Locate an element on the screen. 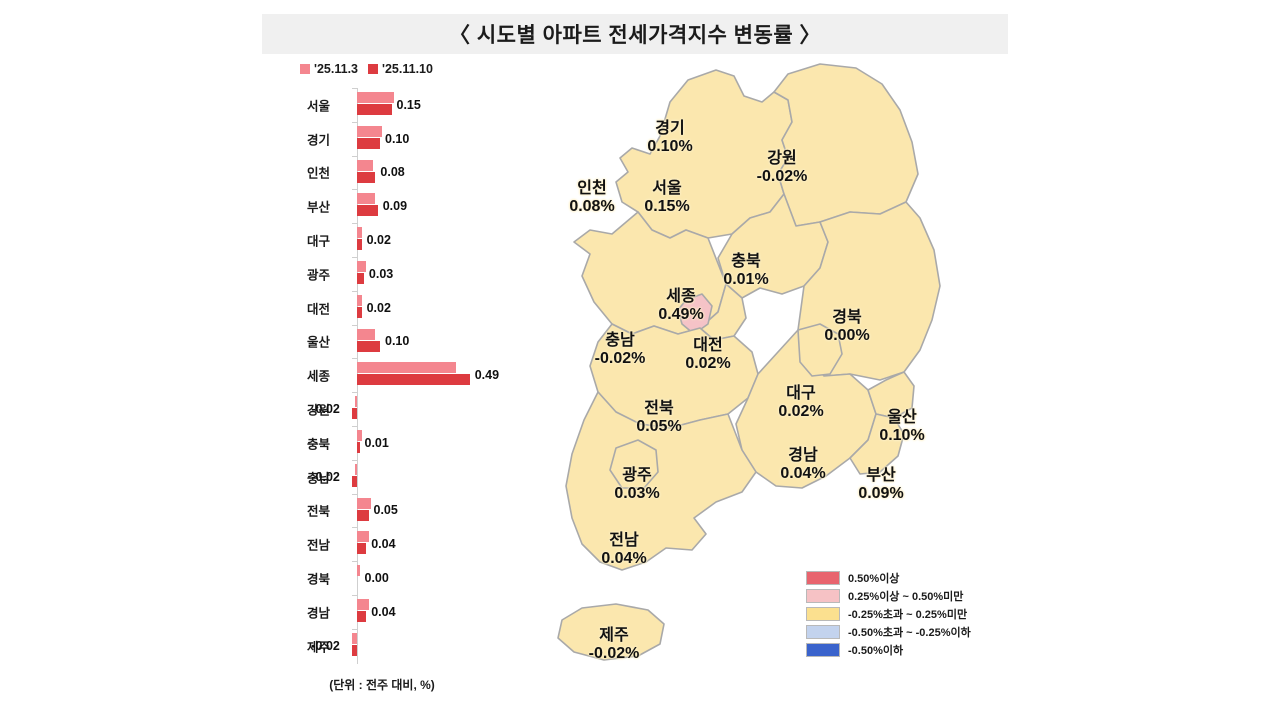  map-region-name: 충남 is located at coordinates (620, 340).